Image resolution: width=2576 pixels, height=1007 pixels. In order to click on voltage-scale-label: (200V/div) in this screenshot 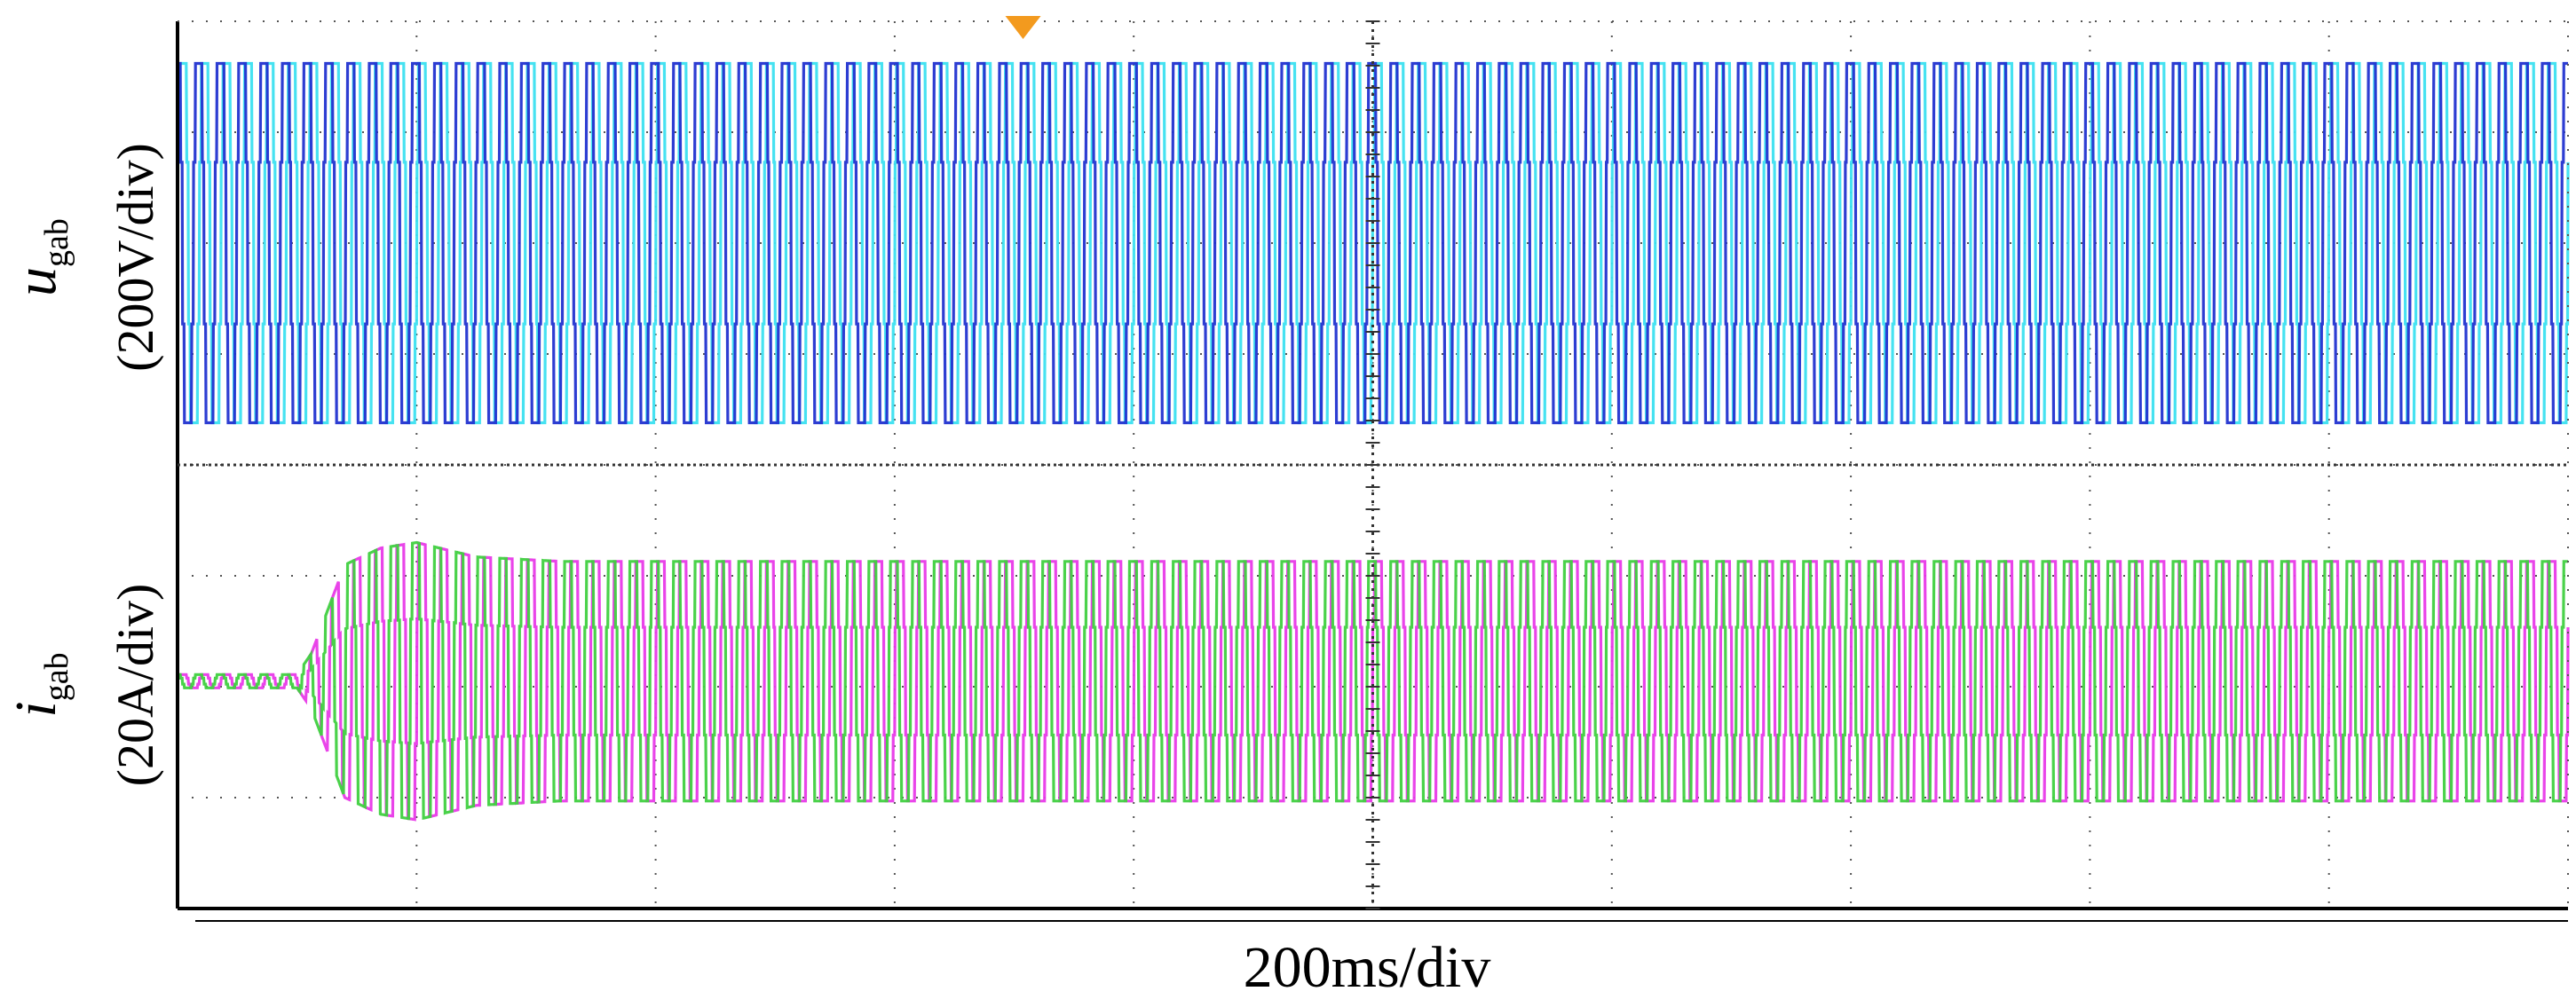, I will do `click(135, 257)`.